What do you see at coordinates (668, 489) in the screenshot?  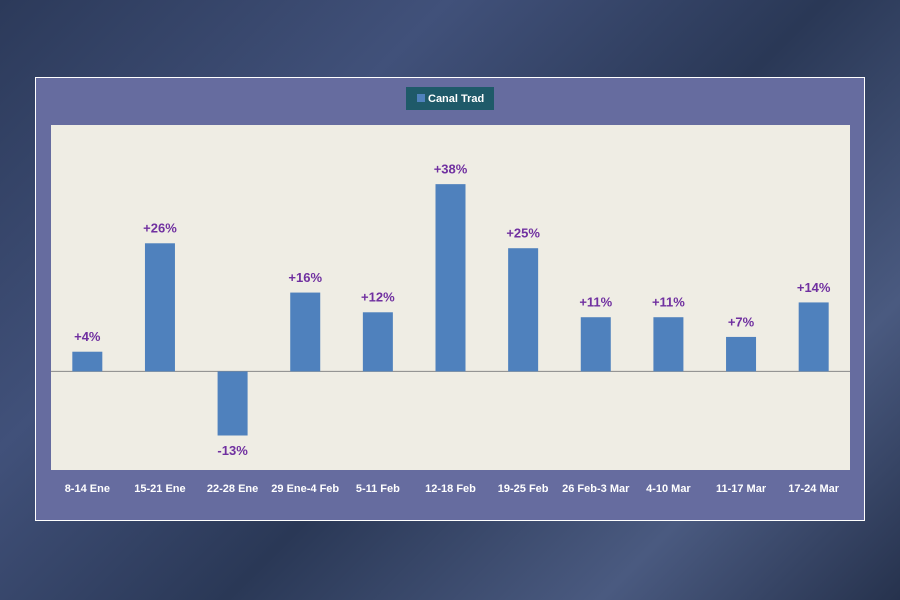 I see `x-tick-label: 4-10 Mar` at bounding box center [668, 489].